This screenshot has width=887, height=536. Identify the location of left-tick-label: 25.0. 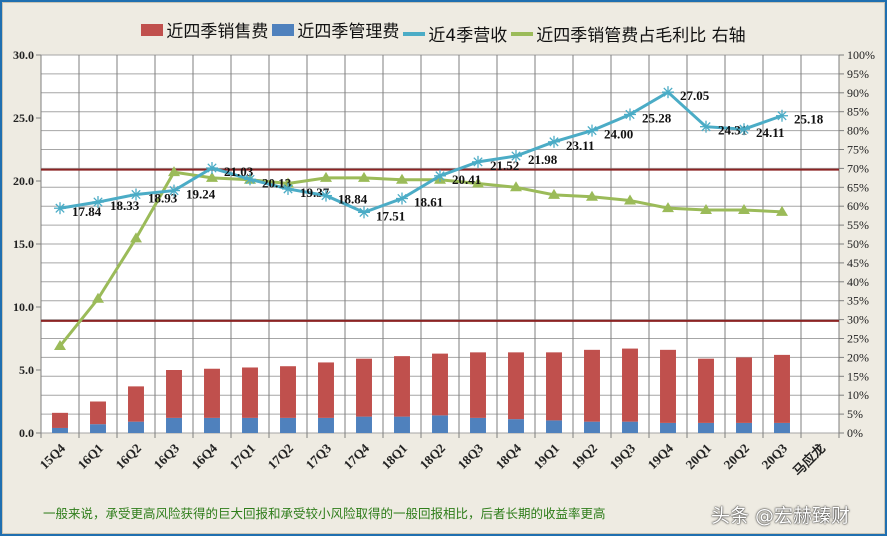
(23, 118).